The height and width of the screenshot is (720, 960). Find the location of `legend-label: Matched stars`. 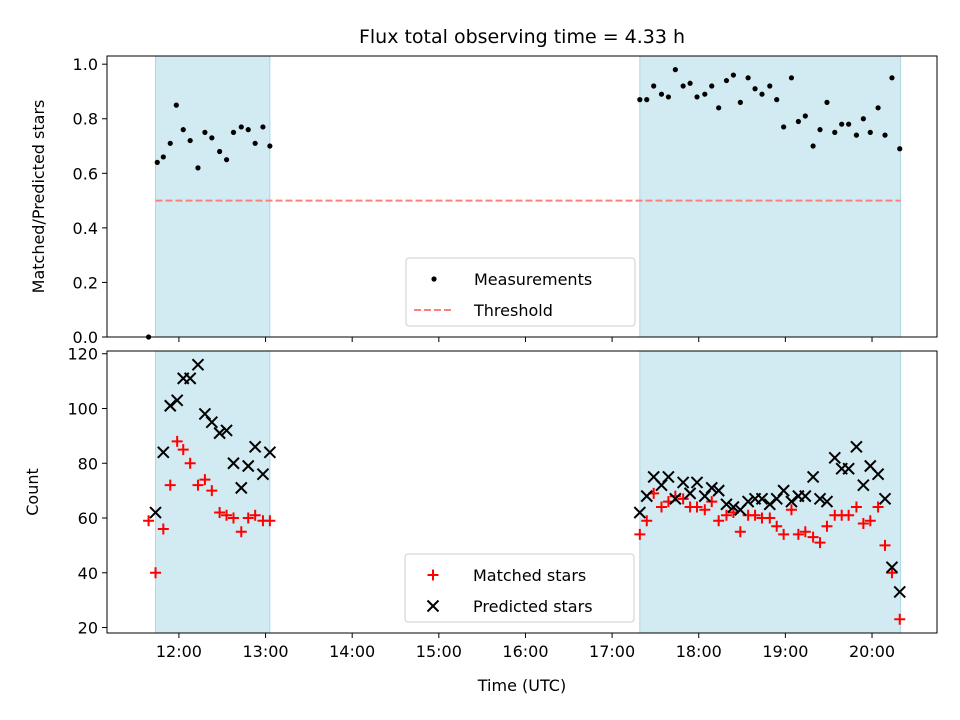

legend-label: Matched stars is located at coordinates (529, 575).